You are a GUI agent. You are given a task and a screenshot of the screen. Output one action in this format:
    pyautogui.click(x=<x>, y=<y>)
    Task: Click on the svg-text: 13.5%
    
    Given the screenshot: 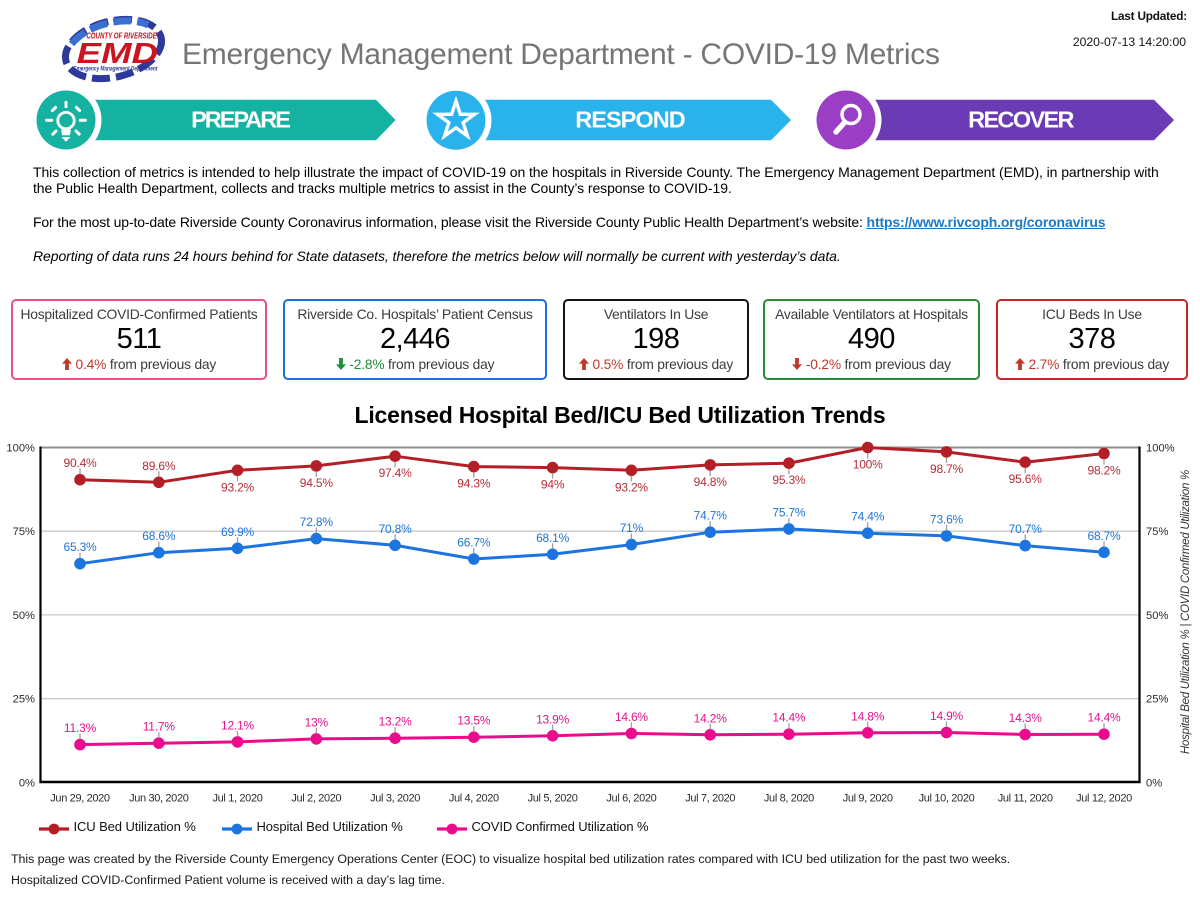 What is the action you would take?
    pyautogui.click(x=474, y=721)
    